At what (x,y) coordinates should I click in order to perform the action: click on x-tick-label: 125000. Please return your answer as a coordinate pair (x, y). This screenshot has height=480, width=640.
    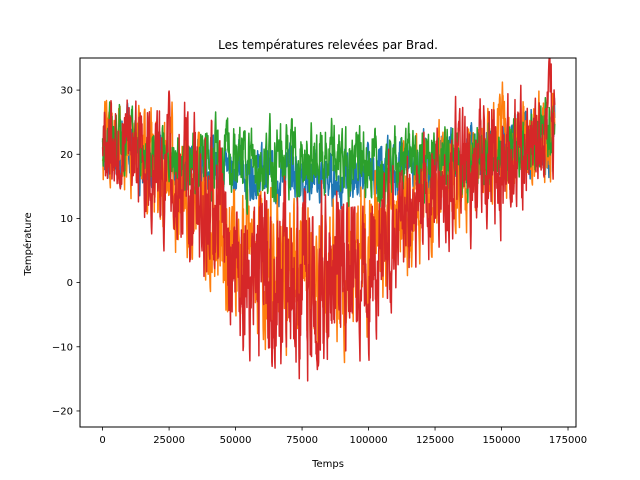
    Looking at the image, I should click on (435, 440).